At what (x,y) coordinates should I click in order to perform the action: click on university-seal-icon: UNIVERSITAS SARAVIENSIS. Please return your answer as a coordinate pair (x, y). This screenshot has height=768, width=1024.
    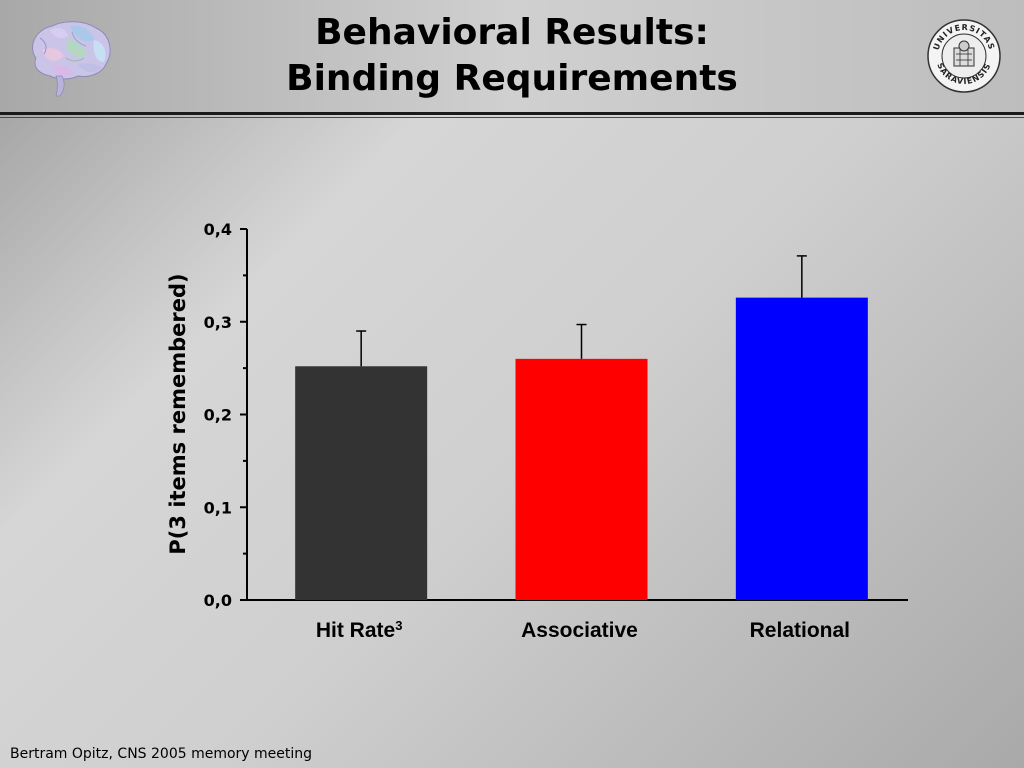
    Looking at the image, I should click on (964, 56).